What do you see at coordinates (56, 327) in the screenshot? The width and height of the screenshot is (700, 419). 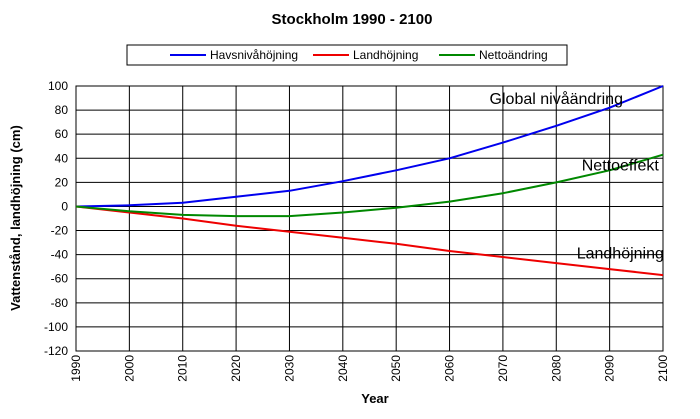 I see `y-tick-label: -100` at bounding box center [56, 327].